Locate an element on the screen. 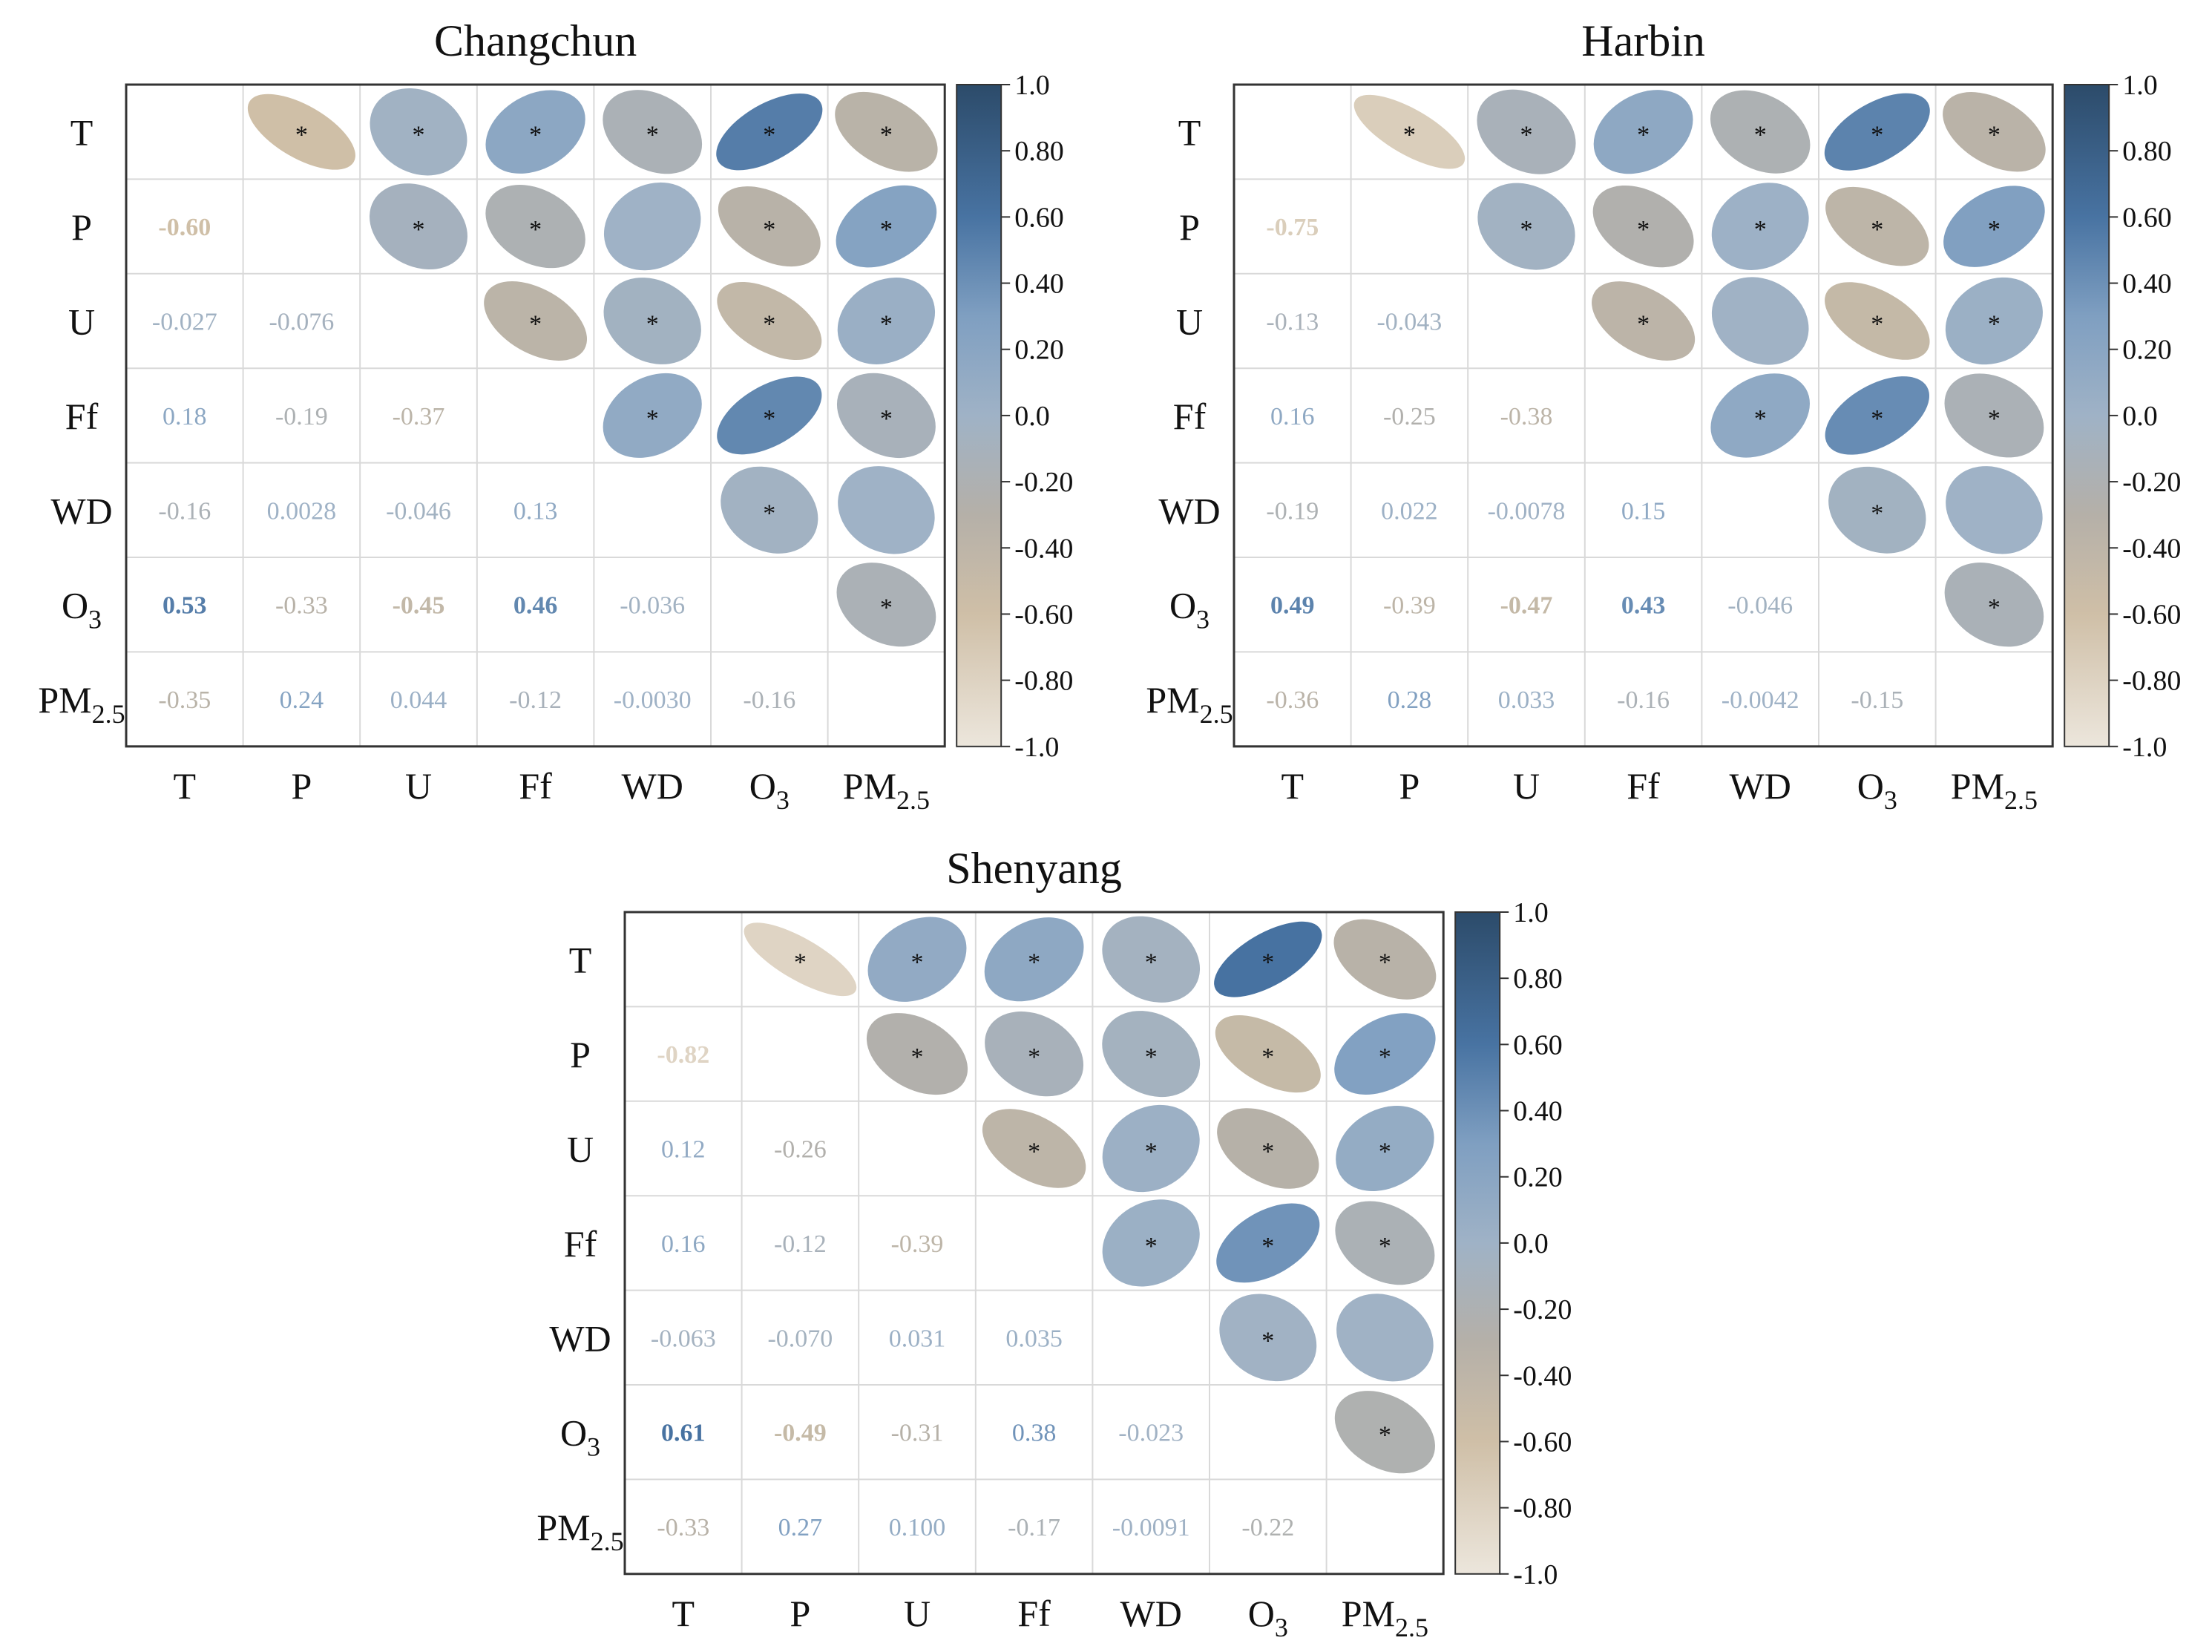 This screenshot has height=1652, width=2212. row-label: P is located at coordinates (82, 227).